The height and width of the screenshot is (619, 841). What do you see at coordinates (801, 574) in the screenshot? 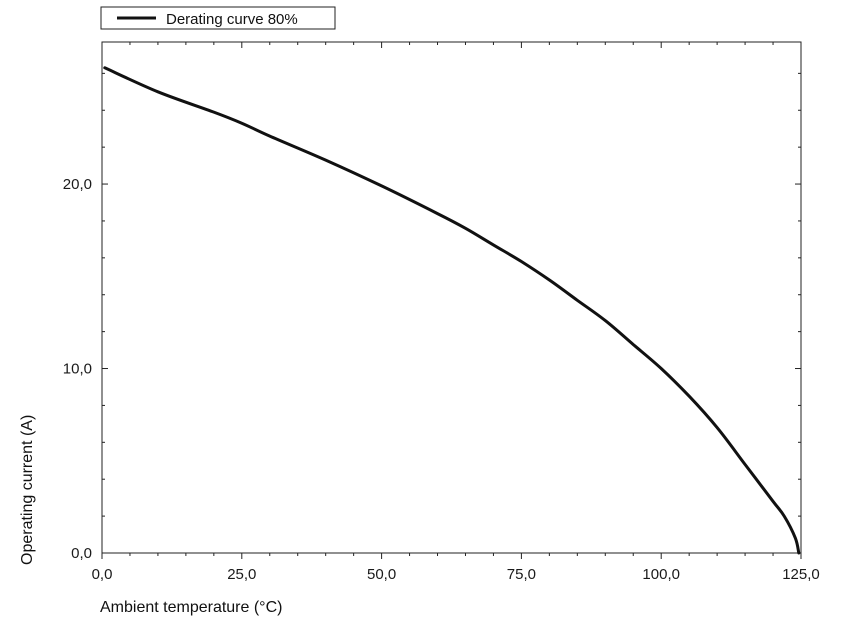
I see `x-tick-label: 125,0` at bounding box center [801, 574].